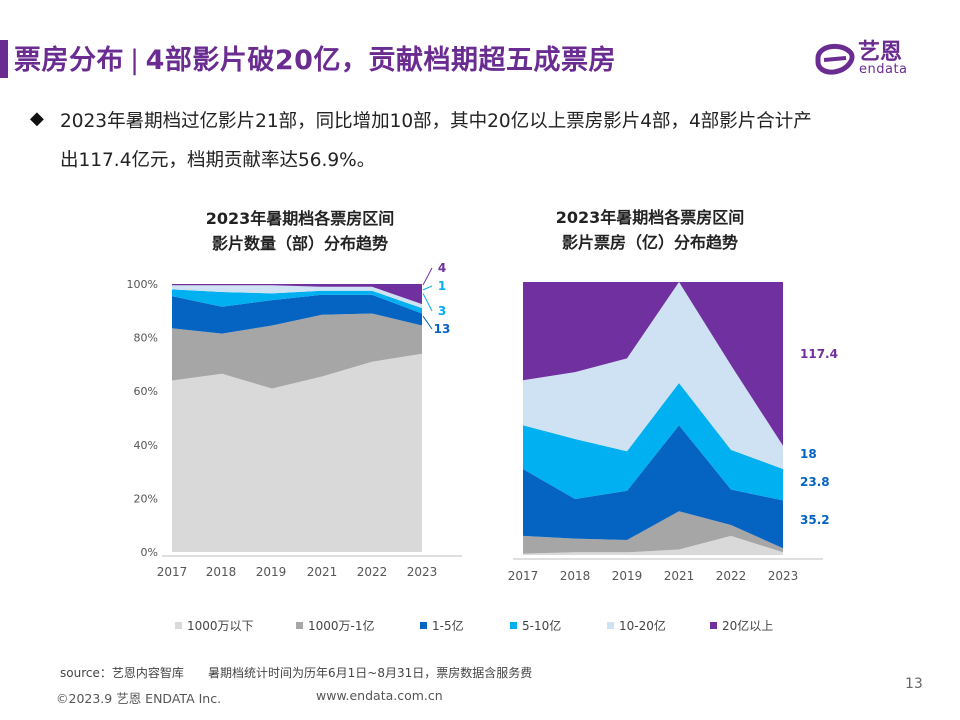 The image size is (960, 720). I want to click on legend-label: 1-5亿, so click(448, 626).